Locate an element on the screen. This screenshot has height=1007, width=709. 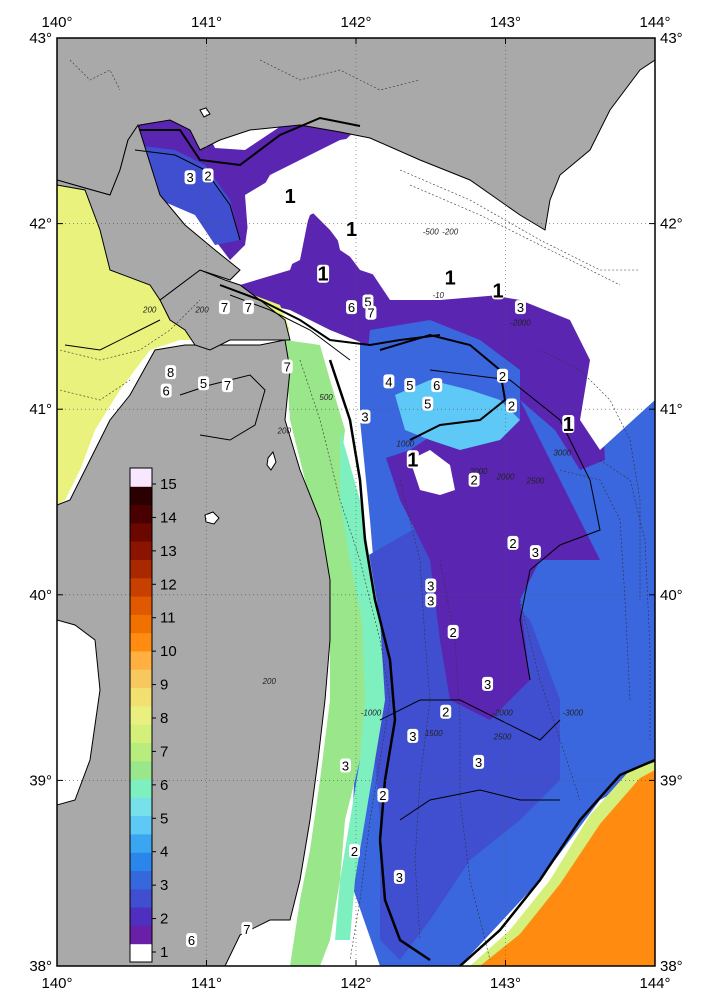
lat-tick-label-left: 41° is located at coordinates (40, 409).